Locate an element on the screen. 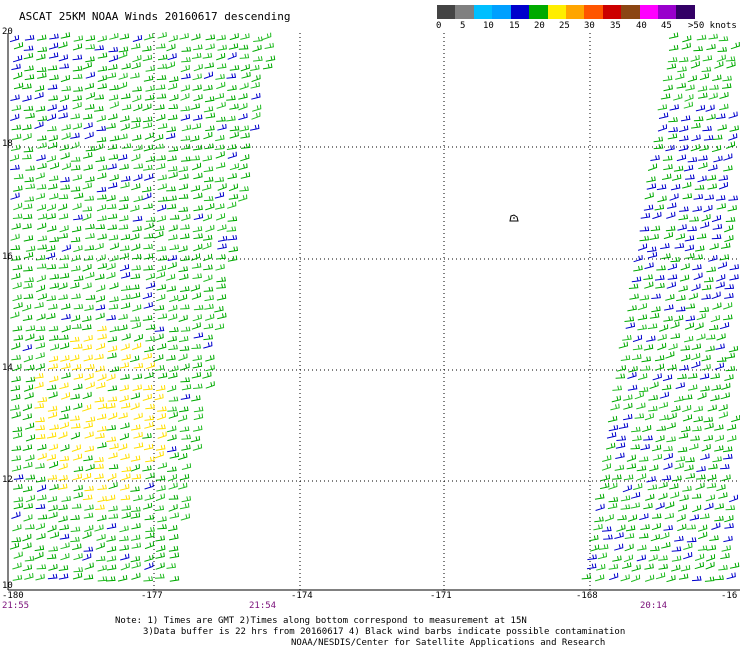 The width and height of the screenshot is (740, 650). time-label-left: 21:55 is located at coordinates (16, 606).